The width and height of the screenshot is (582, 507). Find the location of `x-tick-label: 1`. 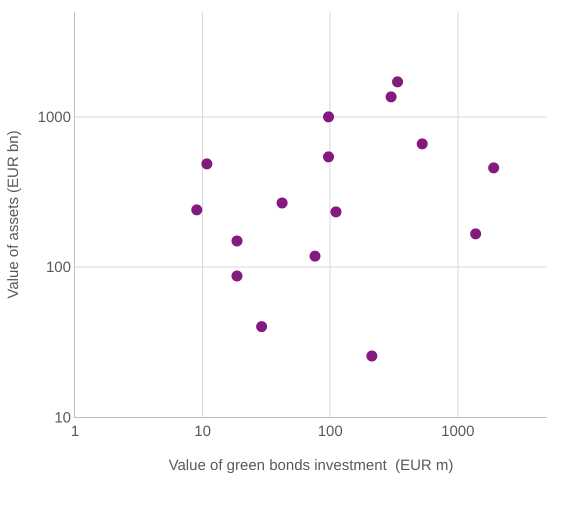

x-tick-label: 1 is located at coordinates (75, 431).